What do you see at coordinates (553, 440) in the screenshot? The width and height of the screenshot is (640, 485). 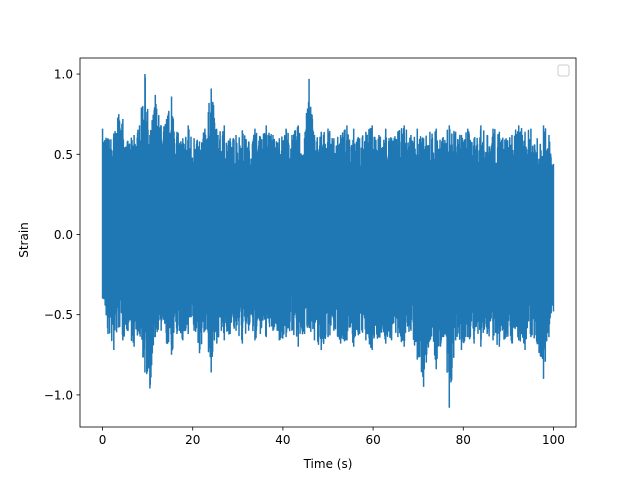 I see `x-tick-label: 100` at bounding box center [553, 440].